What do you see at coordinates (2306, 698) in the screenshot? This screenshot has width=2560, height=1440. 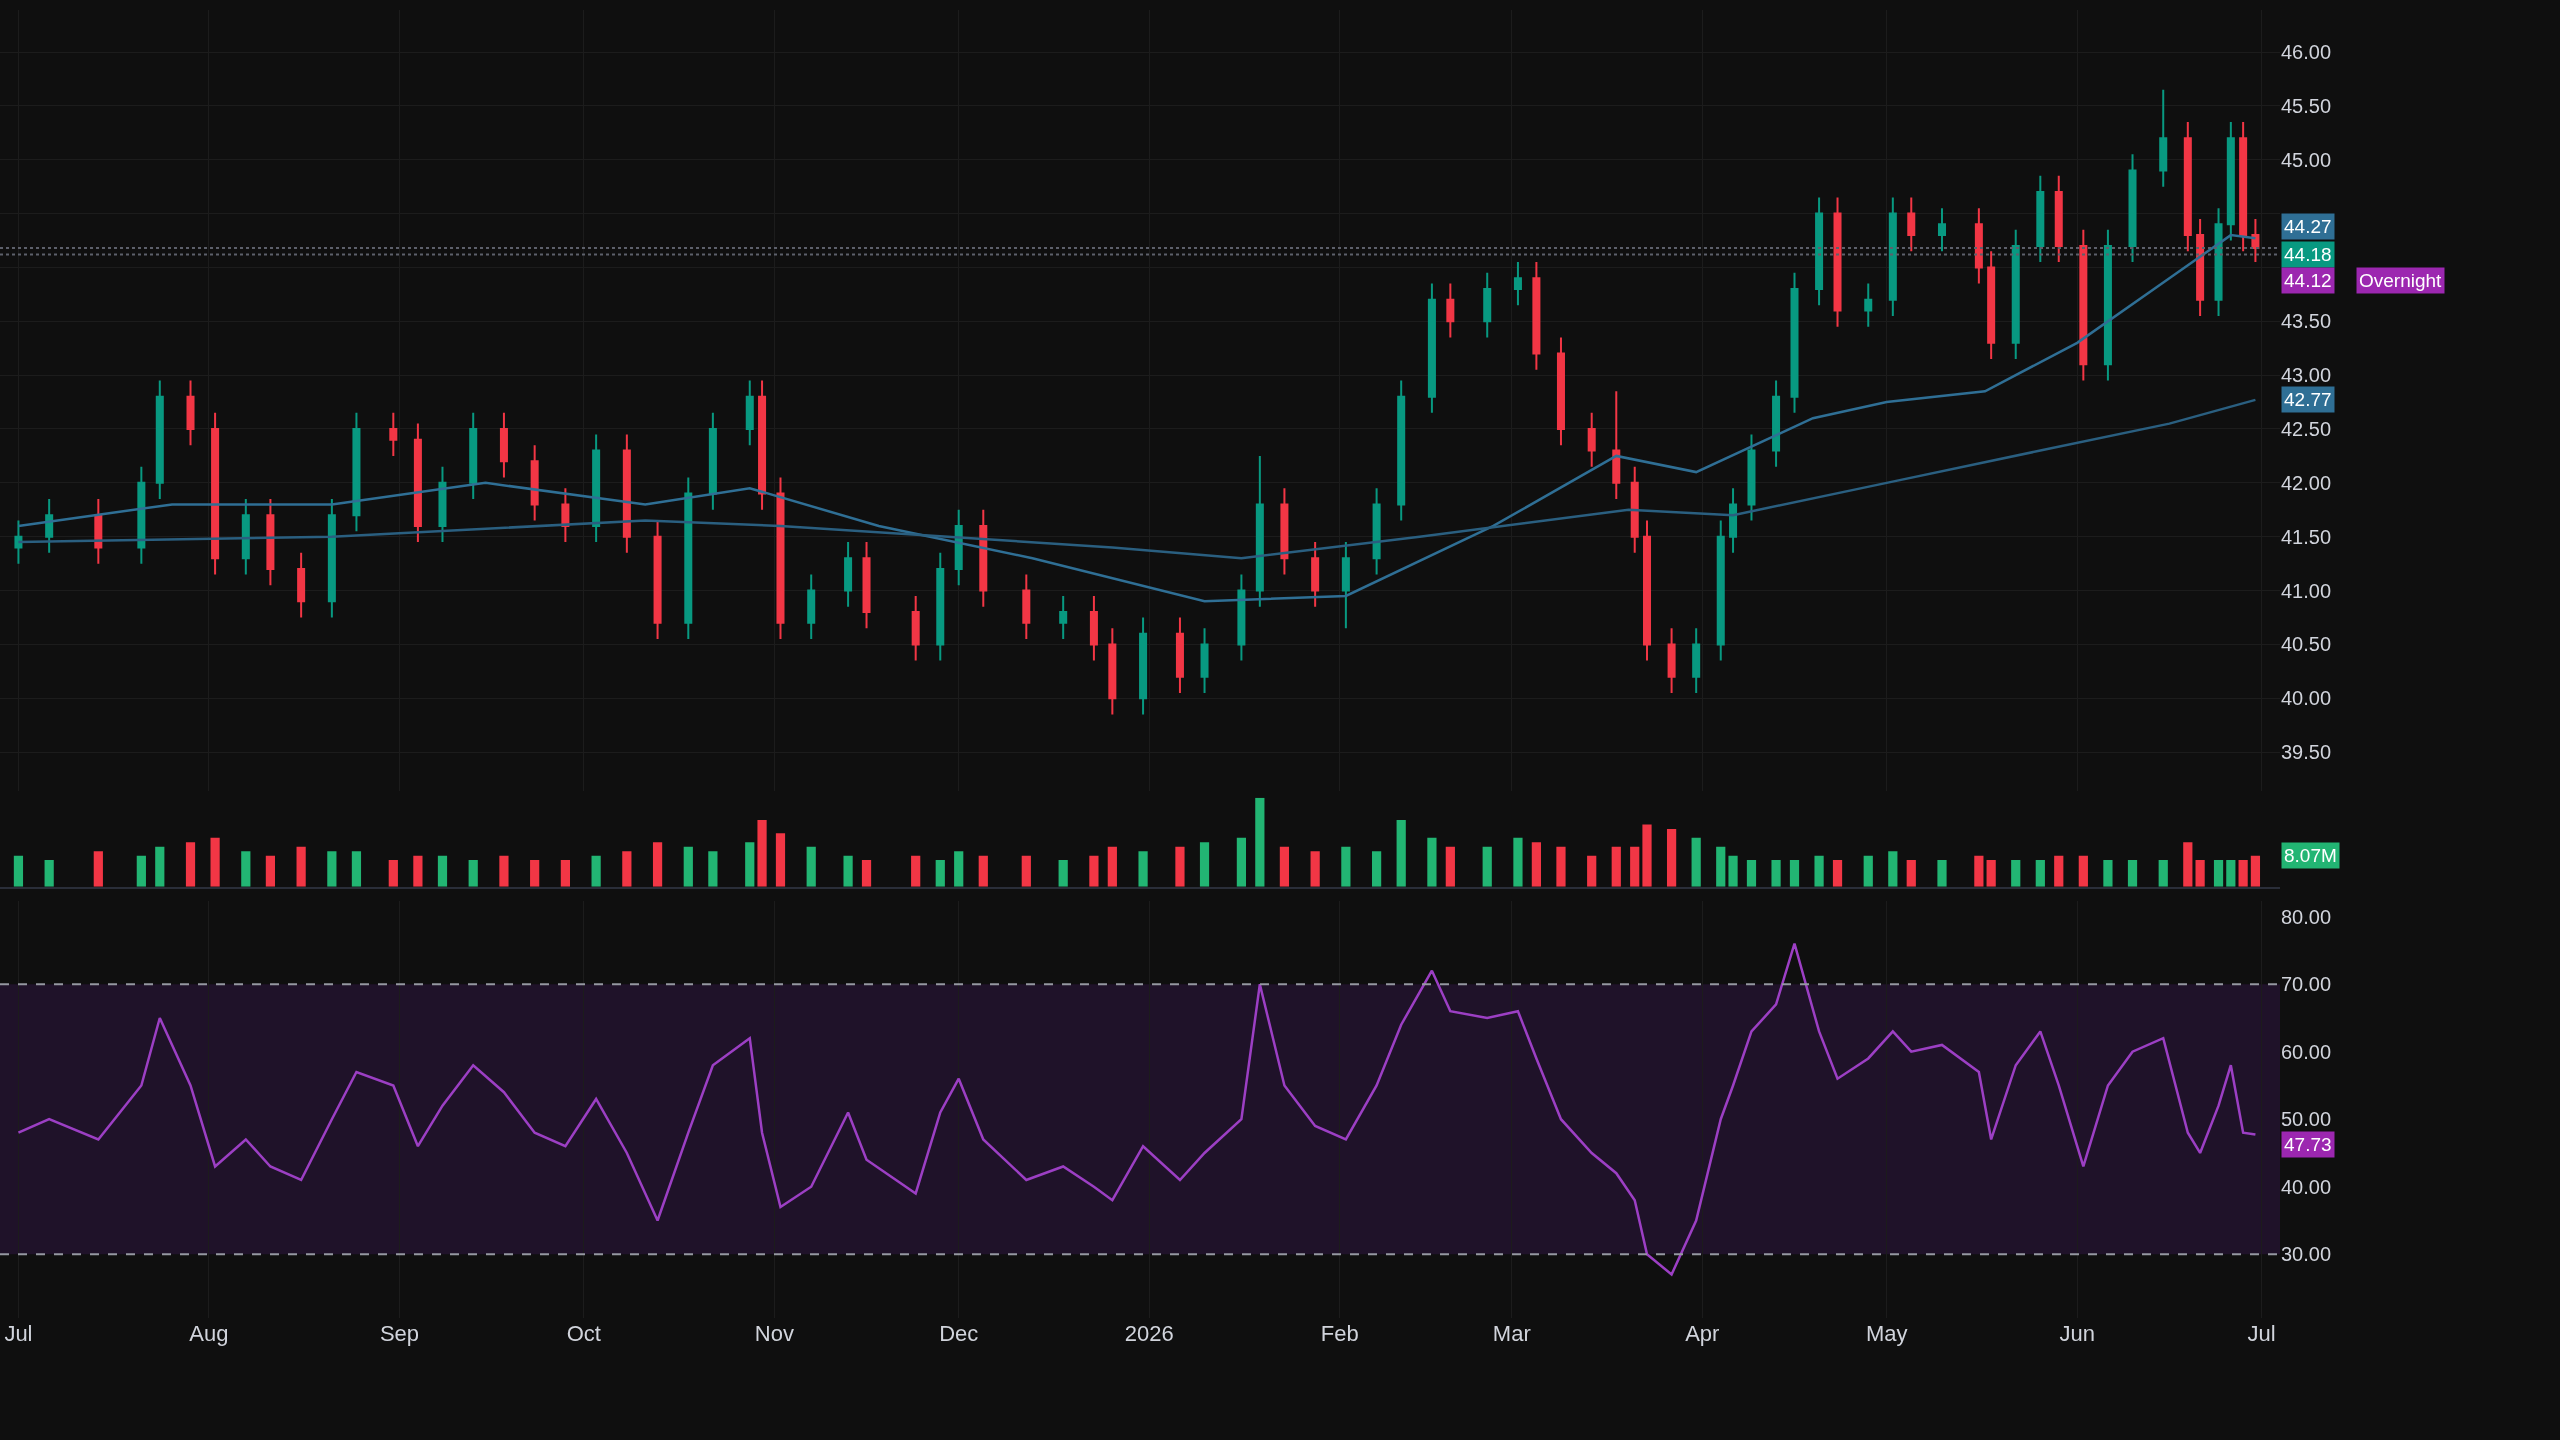 I see `y-tick-label: 40.00` at bounding box center [2306, 698].